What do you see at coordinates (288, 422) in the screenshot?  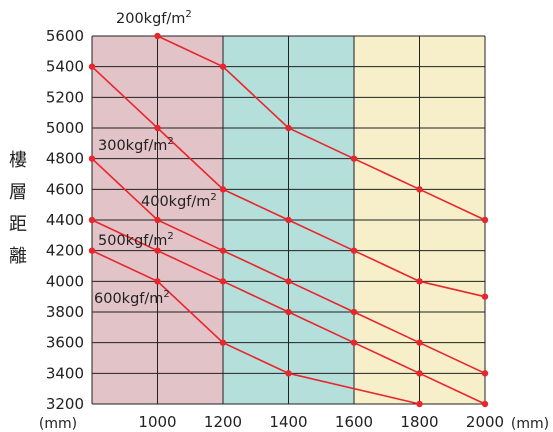 I see `x-tick-1400: 1400` at bounding box center [288, 422].